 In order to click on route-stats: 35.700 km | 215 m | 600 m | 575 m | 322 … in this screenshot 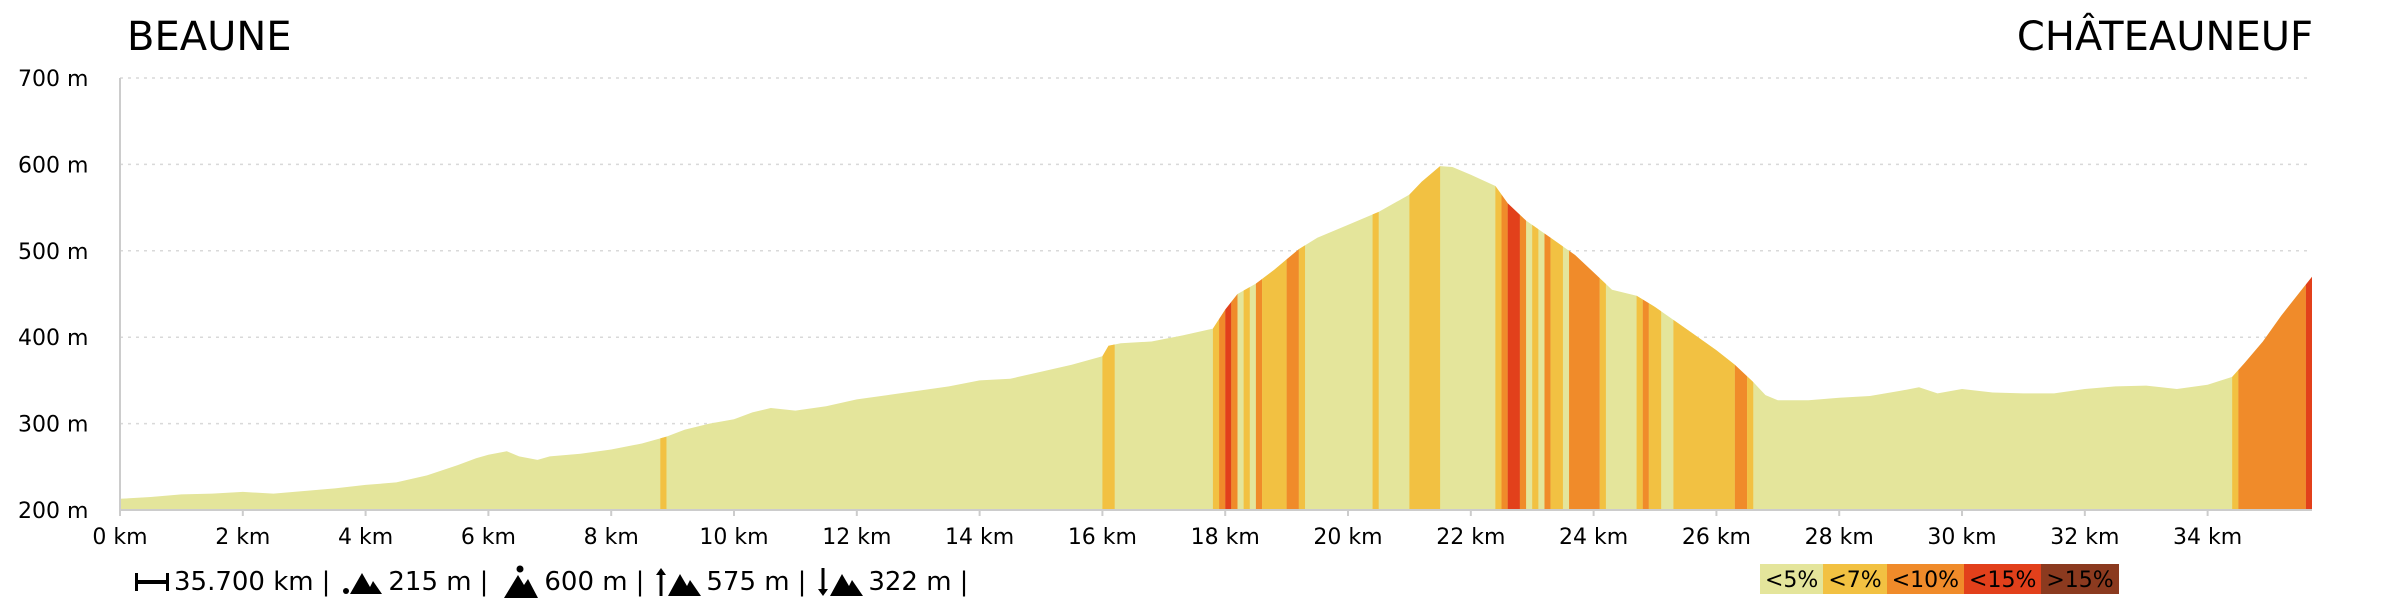, I will do `click(553, 582)`.